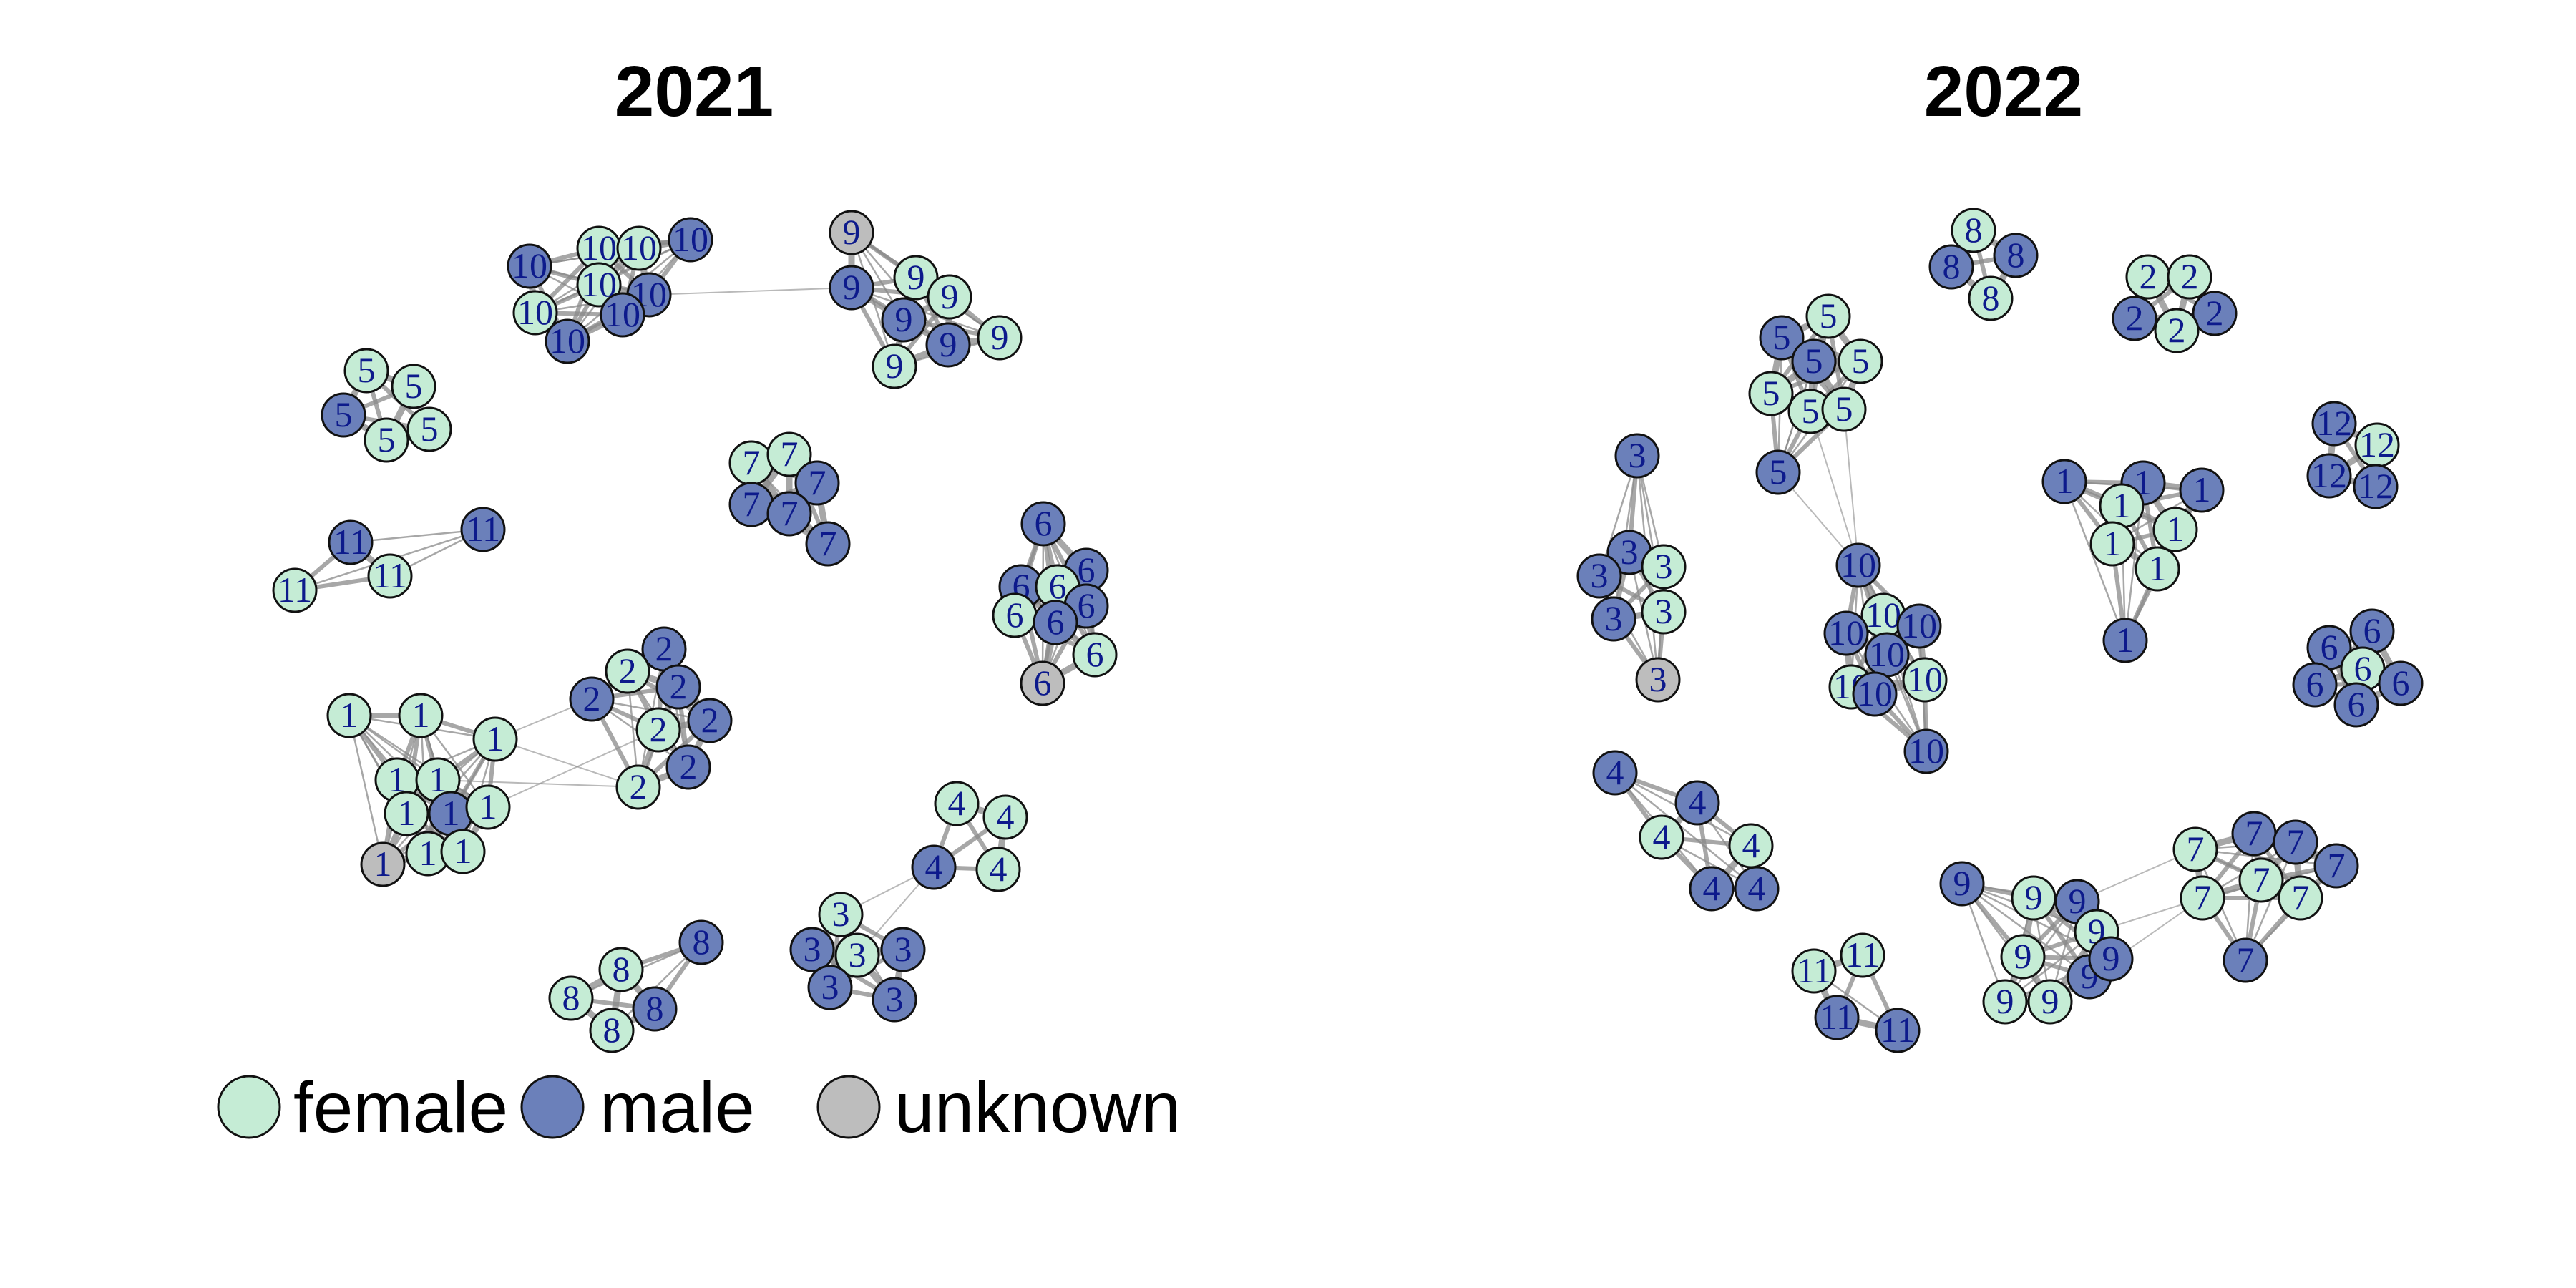 The image size is (2576, 1288). What do you see at coordinates (571, 997) in the screenshot?
I see `node-label: 8` at bounding box center [571, 997].